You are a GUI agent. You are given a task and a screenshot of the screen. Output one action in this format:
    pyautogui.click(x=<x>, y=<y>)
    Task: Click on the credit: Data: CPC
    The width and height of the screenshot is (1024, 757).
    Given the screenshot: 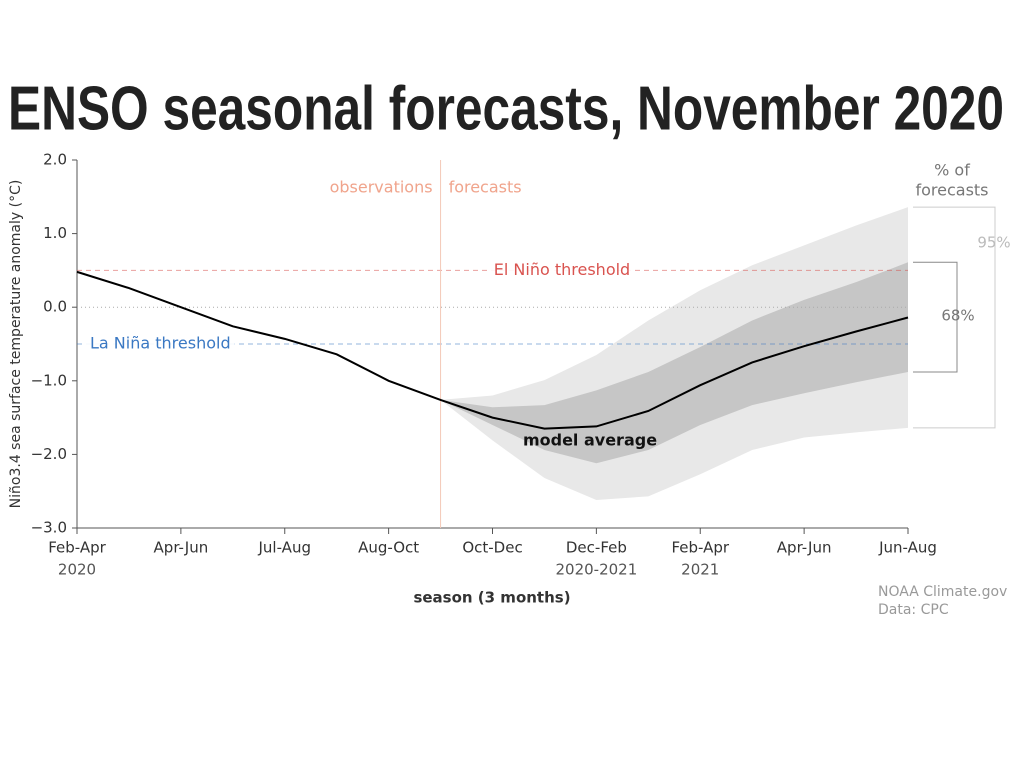 What is the action you would take?
    pyautogui.click(x=913, y=610)
    